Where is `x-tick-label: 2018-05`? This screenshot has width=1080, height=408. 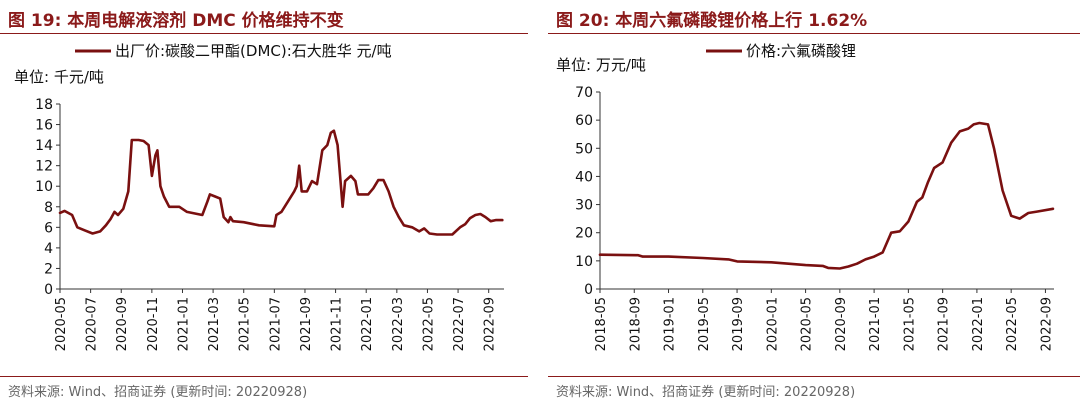 x-tick-label: 2018-05 is located at coordinates (601, 324).